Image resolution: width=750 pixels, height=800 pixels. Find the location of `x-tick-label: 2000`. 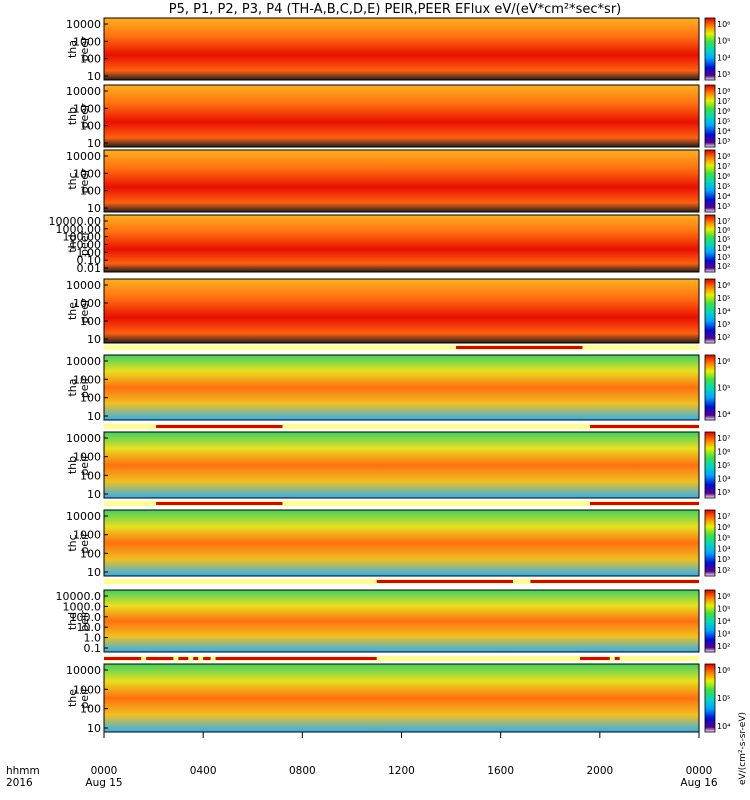

x-tick-label: 2000 is located at coordinates (599, 771).